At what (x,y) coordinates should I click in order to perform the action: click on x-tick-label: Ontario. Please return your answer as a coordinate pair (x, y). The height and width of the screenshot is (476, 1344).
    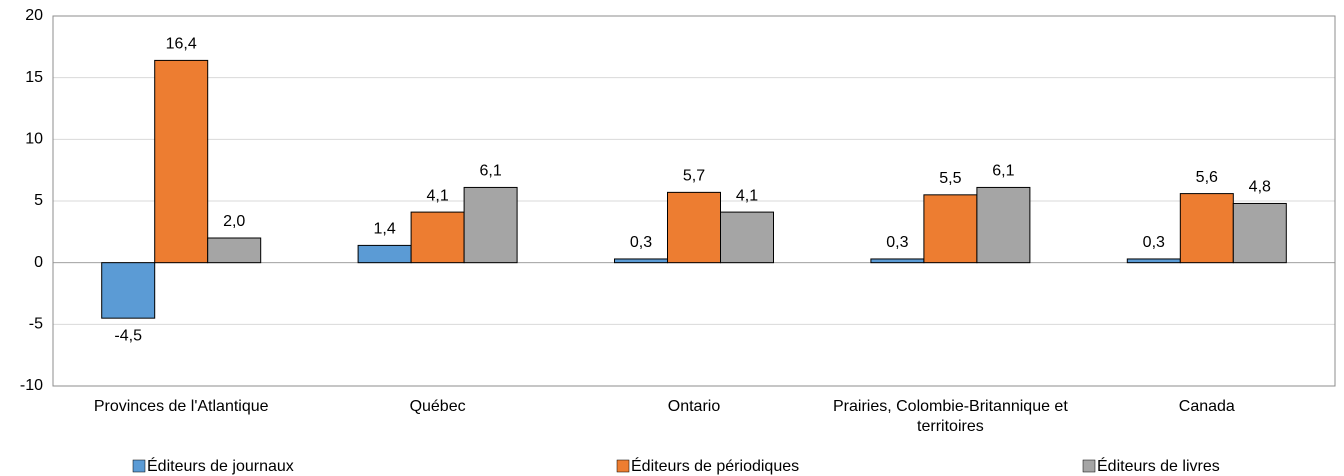
    Looking at the image, I should click on (694, 406).